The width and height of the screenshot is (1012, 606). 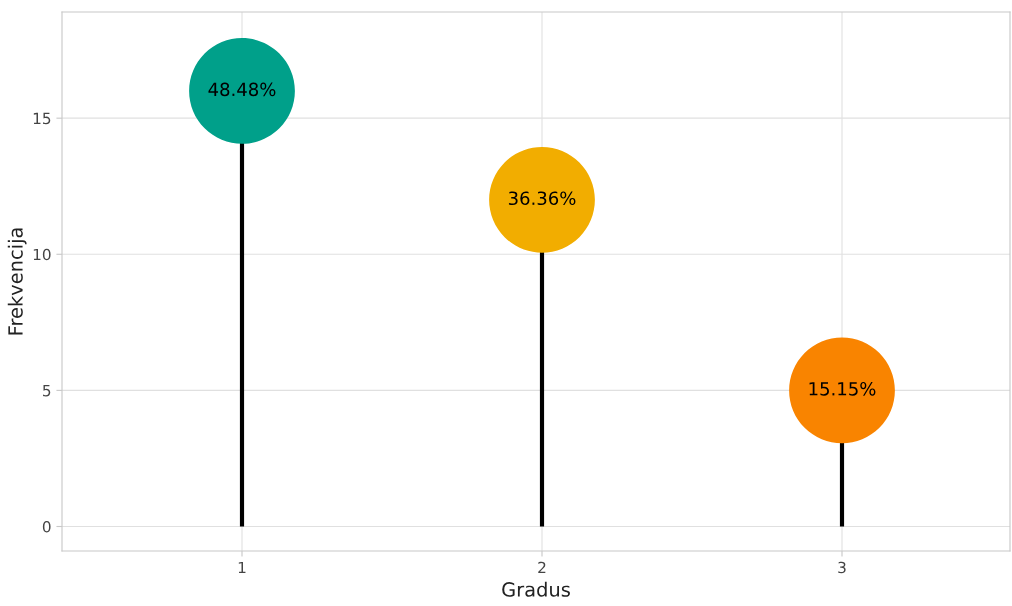 I want to click on x-axis-title: Gradus, so click(x=536, y=589).